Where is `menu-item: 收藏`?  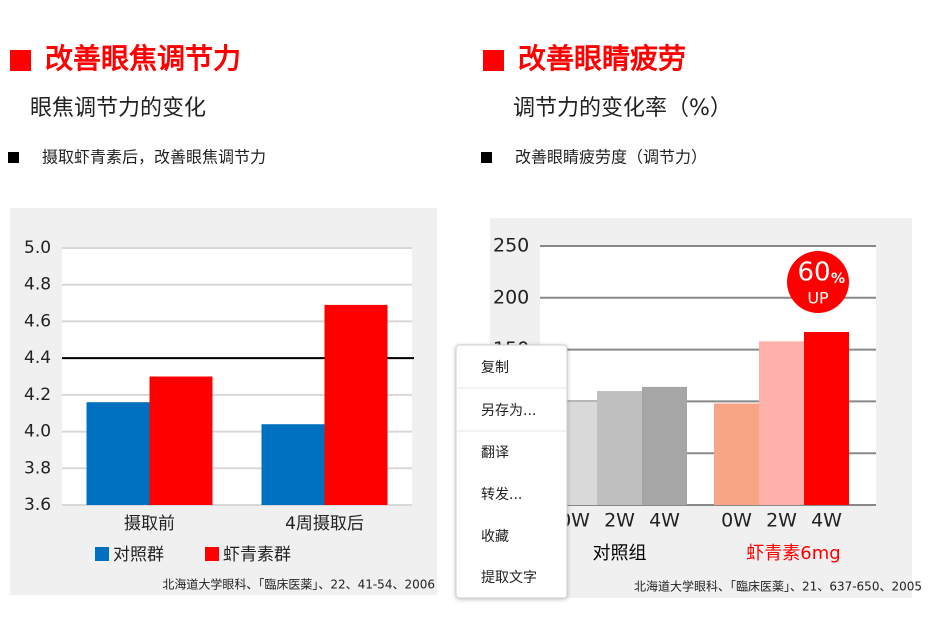
menu-item: 收藏 is located at coordinates (495, 537).